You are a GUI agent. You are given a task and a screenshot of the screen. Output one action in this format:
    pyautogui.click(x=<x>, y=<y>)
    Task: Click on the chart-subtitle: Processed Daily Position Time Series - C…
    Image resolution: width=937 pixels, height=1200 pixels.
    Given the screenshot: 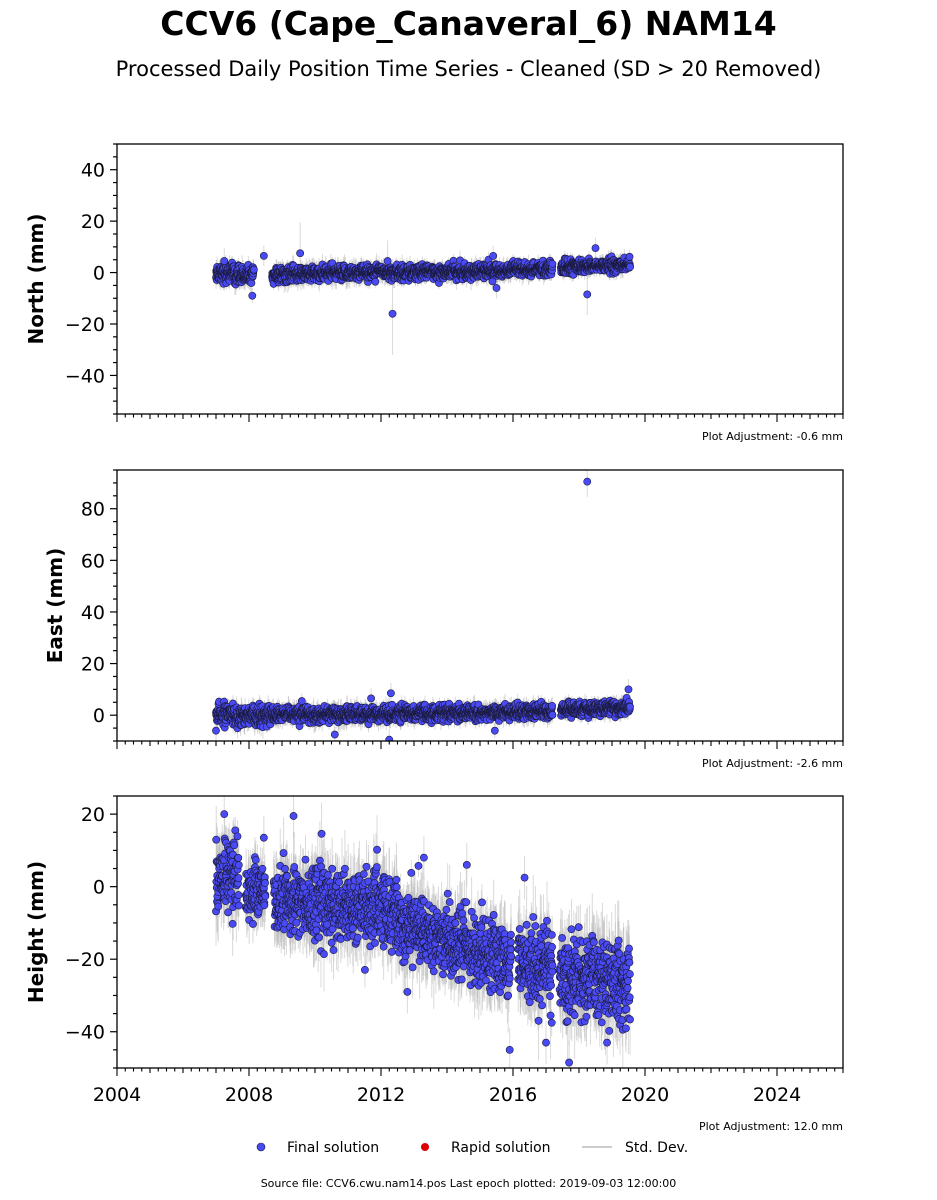 What is the action you would take?
    pyautogui.click(x=468, y=69)
    